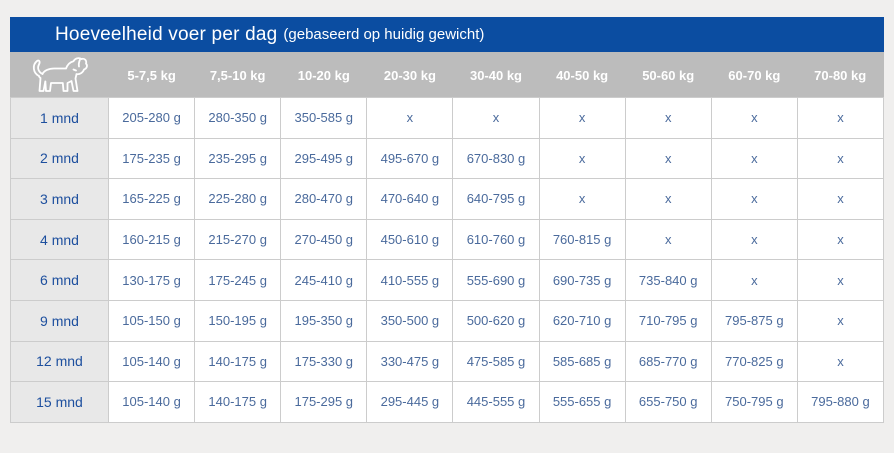 This screenshot has height=453, width=894. I want to click on amount-cell: 750-795 g, so click(754, 402).